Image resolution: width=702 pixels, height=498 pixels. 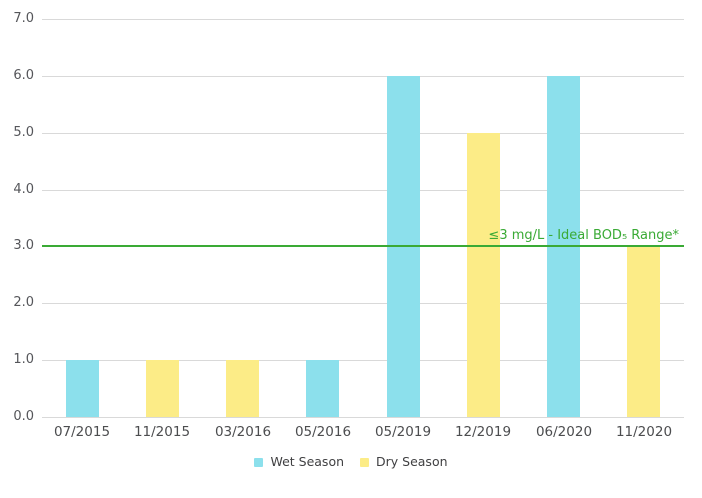 I want to click on legend-item-label: Wet Season, so click(x=307, y=461).